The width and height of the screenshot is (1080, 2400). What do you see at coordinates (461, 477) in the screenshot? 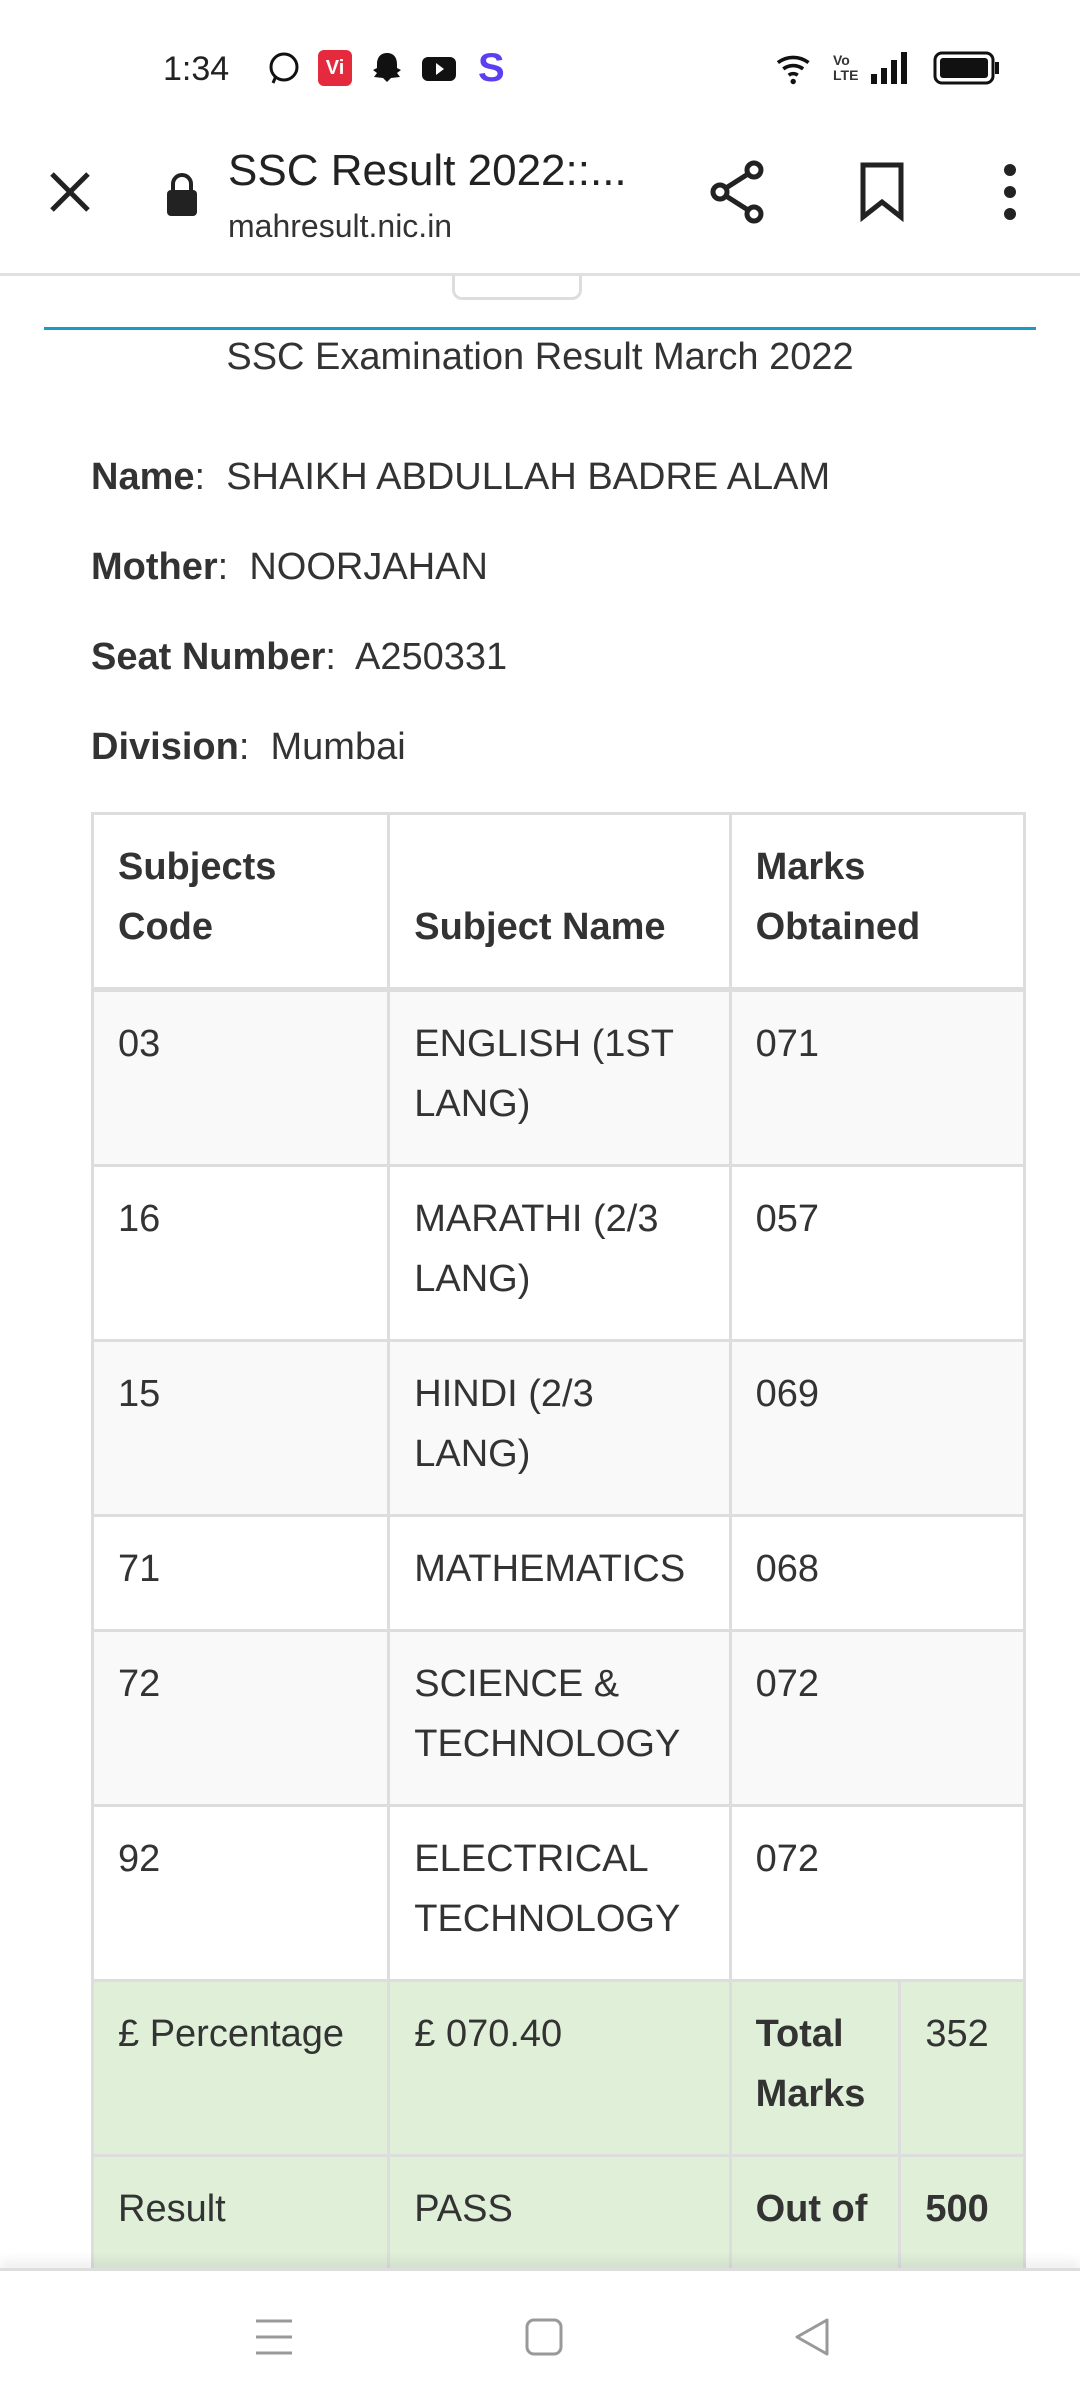
I see `name-field: Name: SHAIKH ABDULLAH BADRE ALAM` at bounding box center [461, 477].